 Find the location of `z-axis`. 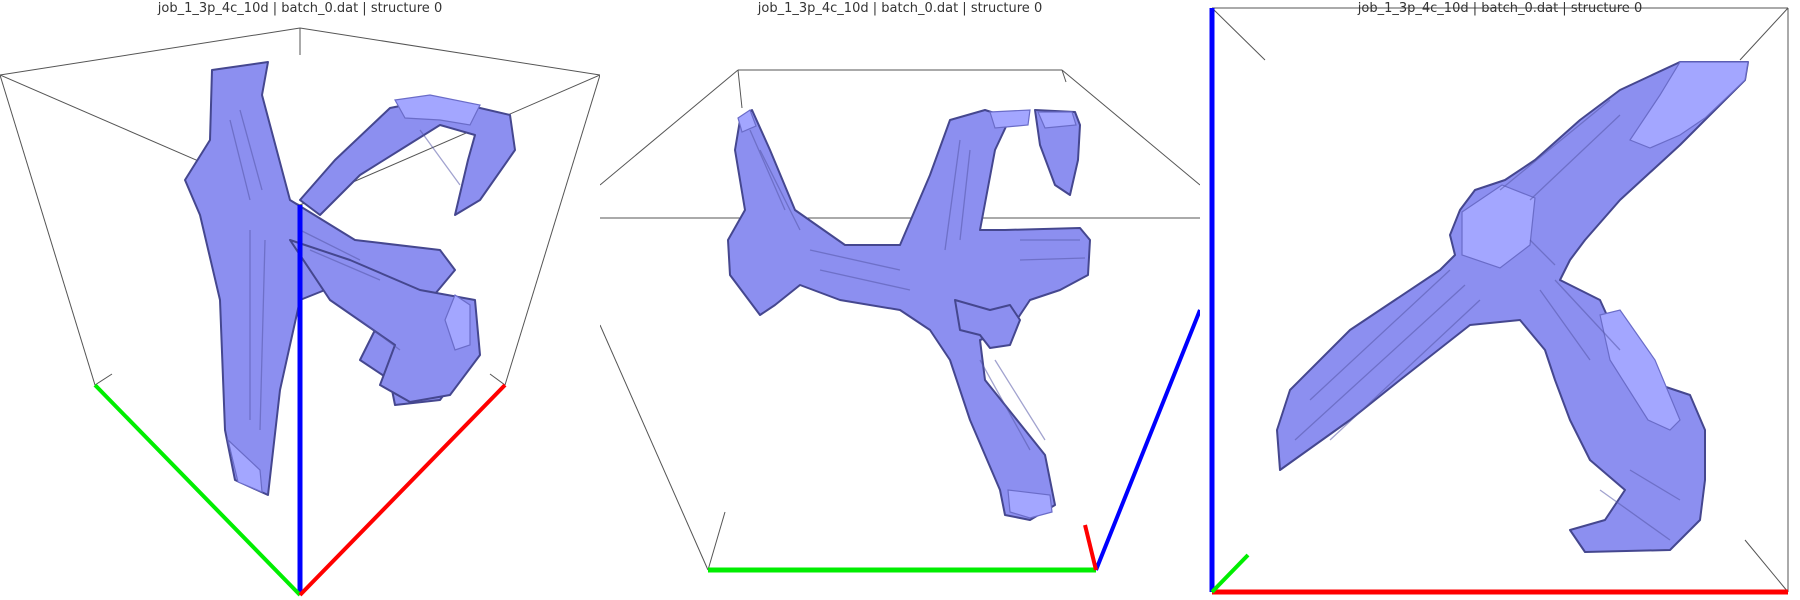

z-axis is located at coordinates (1147, 440).